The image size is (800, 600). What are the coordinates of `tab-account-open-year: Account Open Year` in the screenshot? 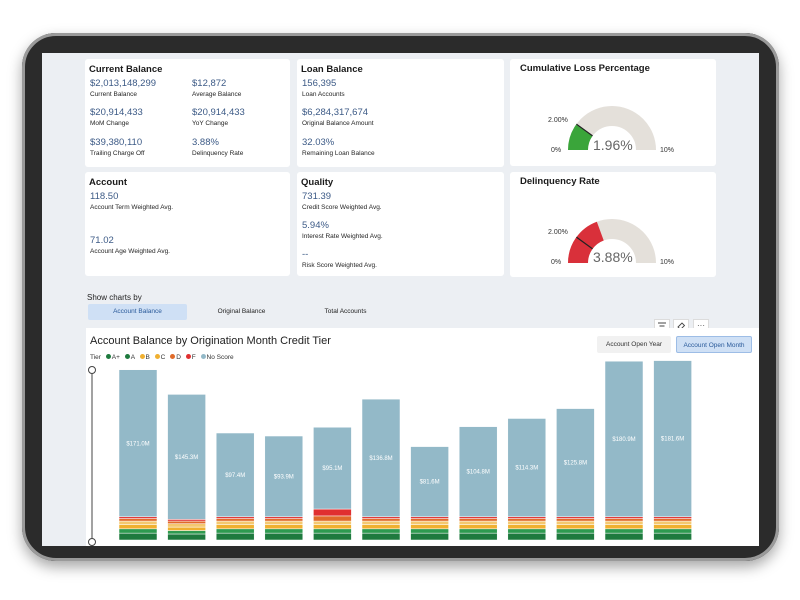 It's located at (634, 344).